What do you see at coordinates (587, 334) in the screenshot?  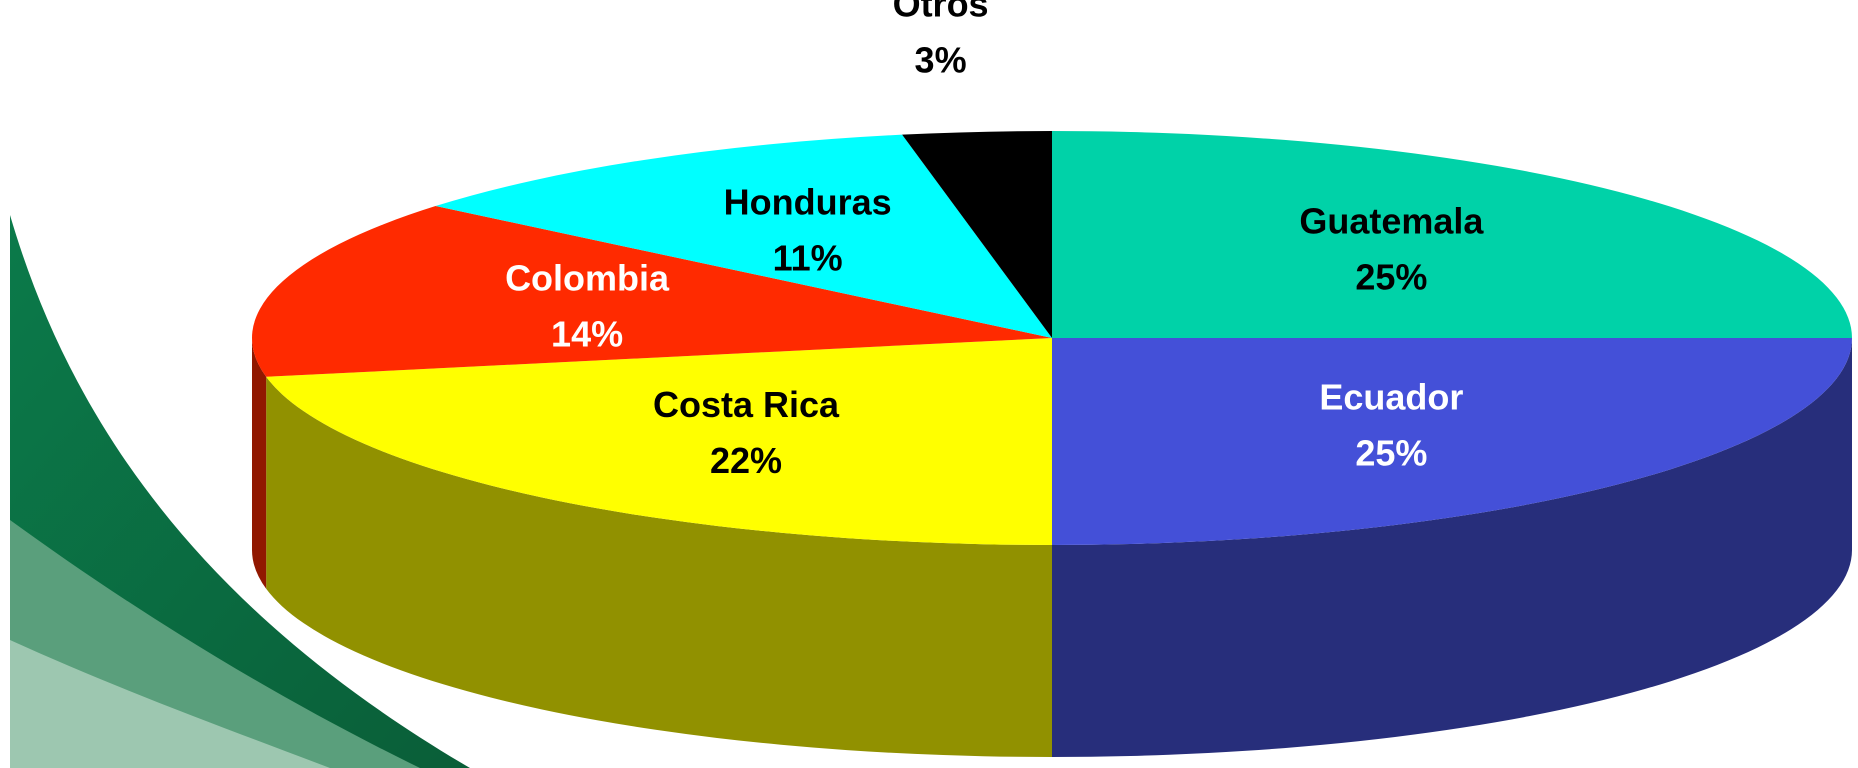 I see `value-label: 14%` at bounding box center [587, 334].